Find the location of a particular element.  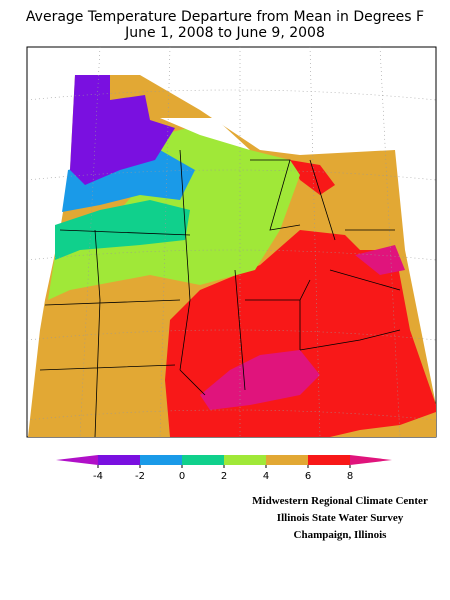

credit-line: Illinois State Water Survey is located at coordinates (340, 518).